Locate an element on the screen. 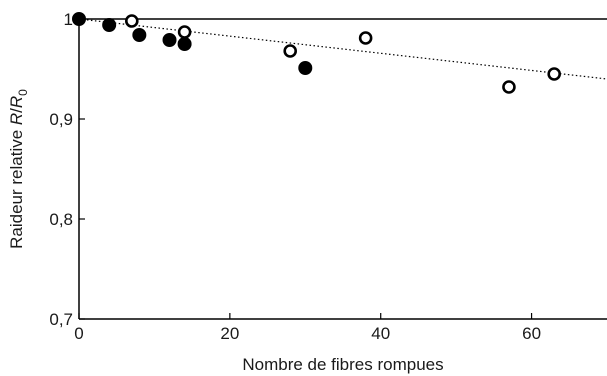 This screenshot has width=607, height=376. y-axis-label-R0: R is located at coordinates (16, 102).